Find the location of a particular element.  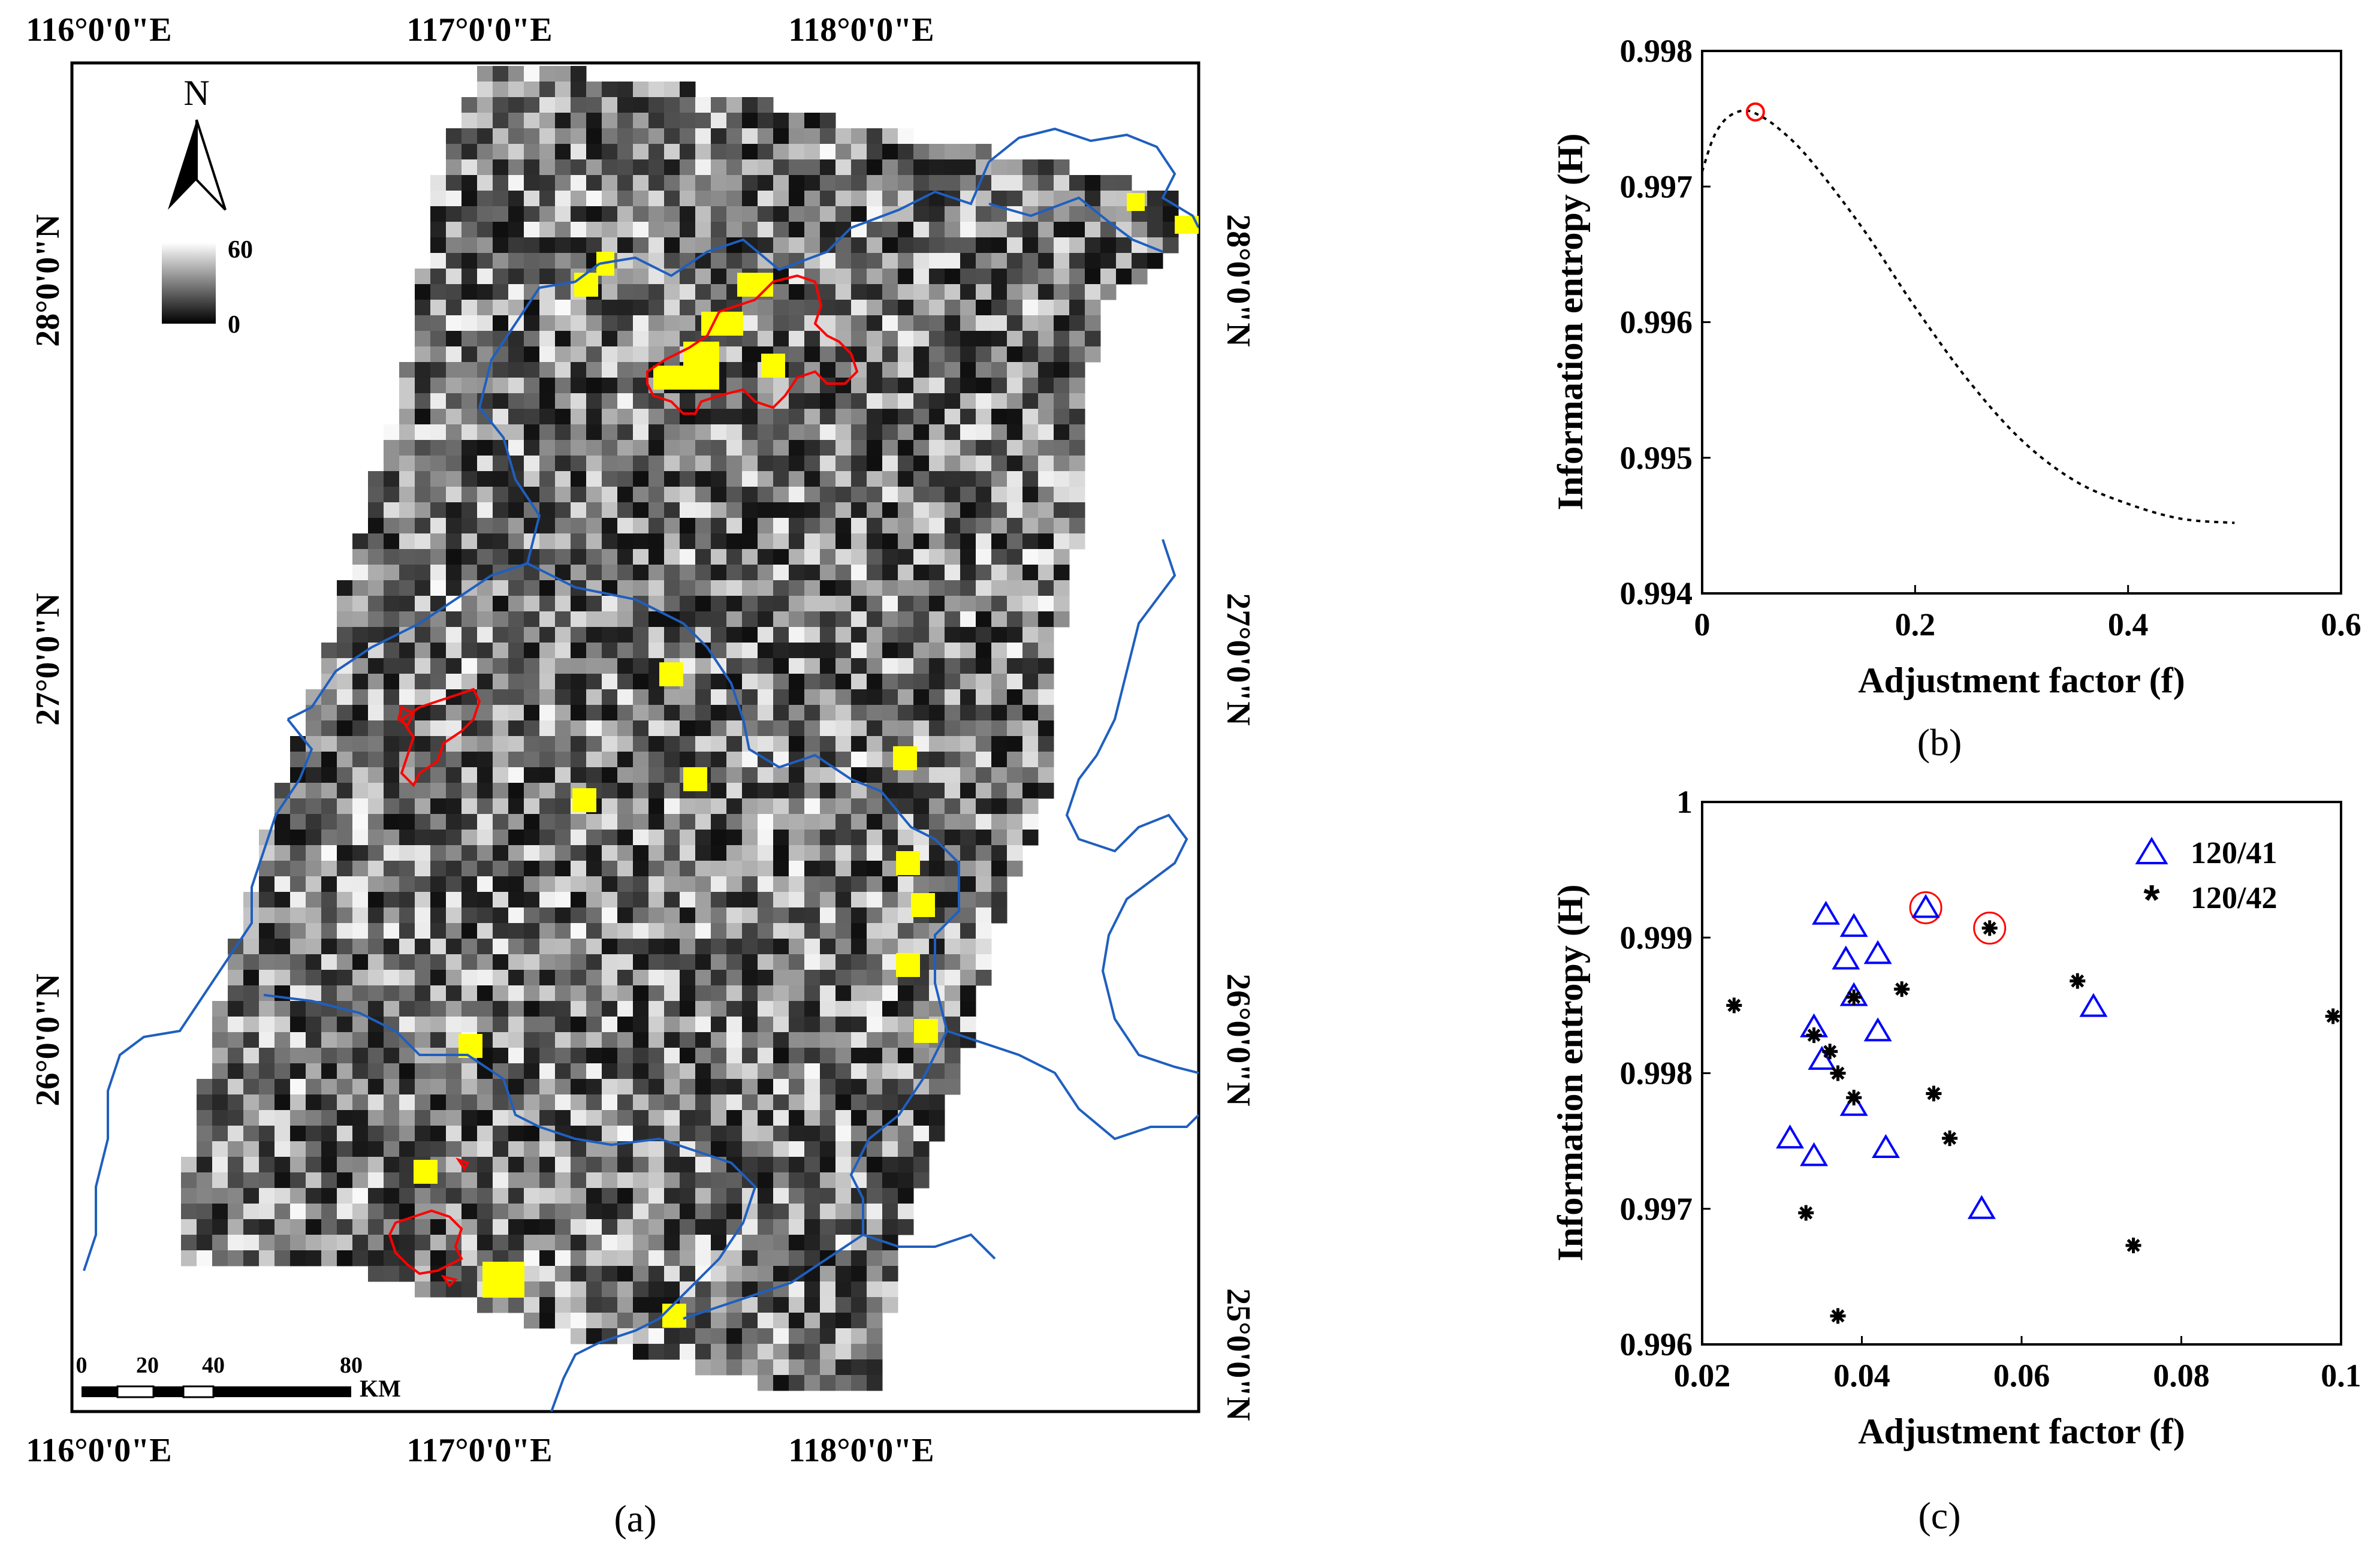

point-star is located at coordinates (2333, 1016).